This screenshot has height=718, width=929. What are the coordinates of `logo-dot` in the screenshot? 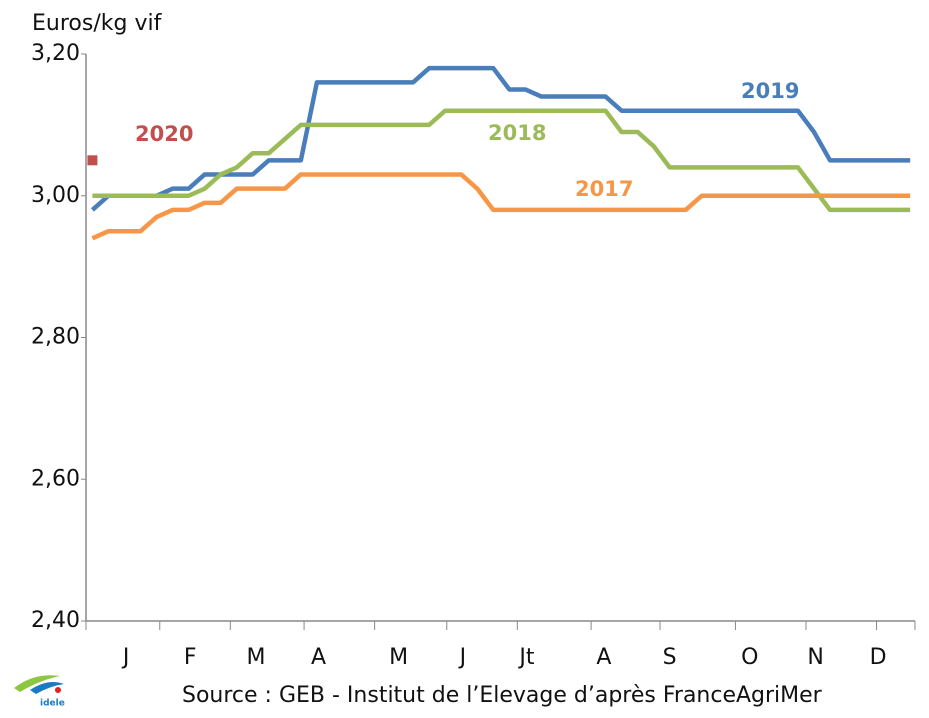 It's located at (58, 690).